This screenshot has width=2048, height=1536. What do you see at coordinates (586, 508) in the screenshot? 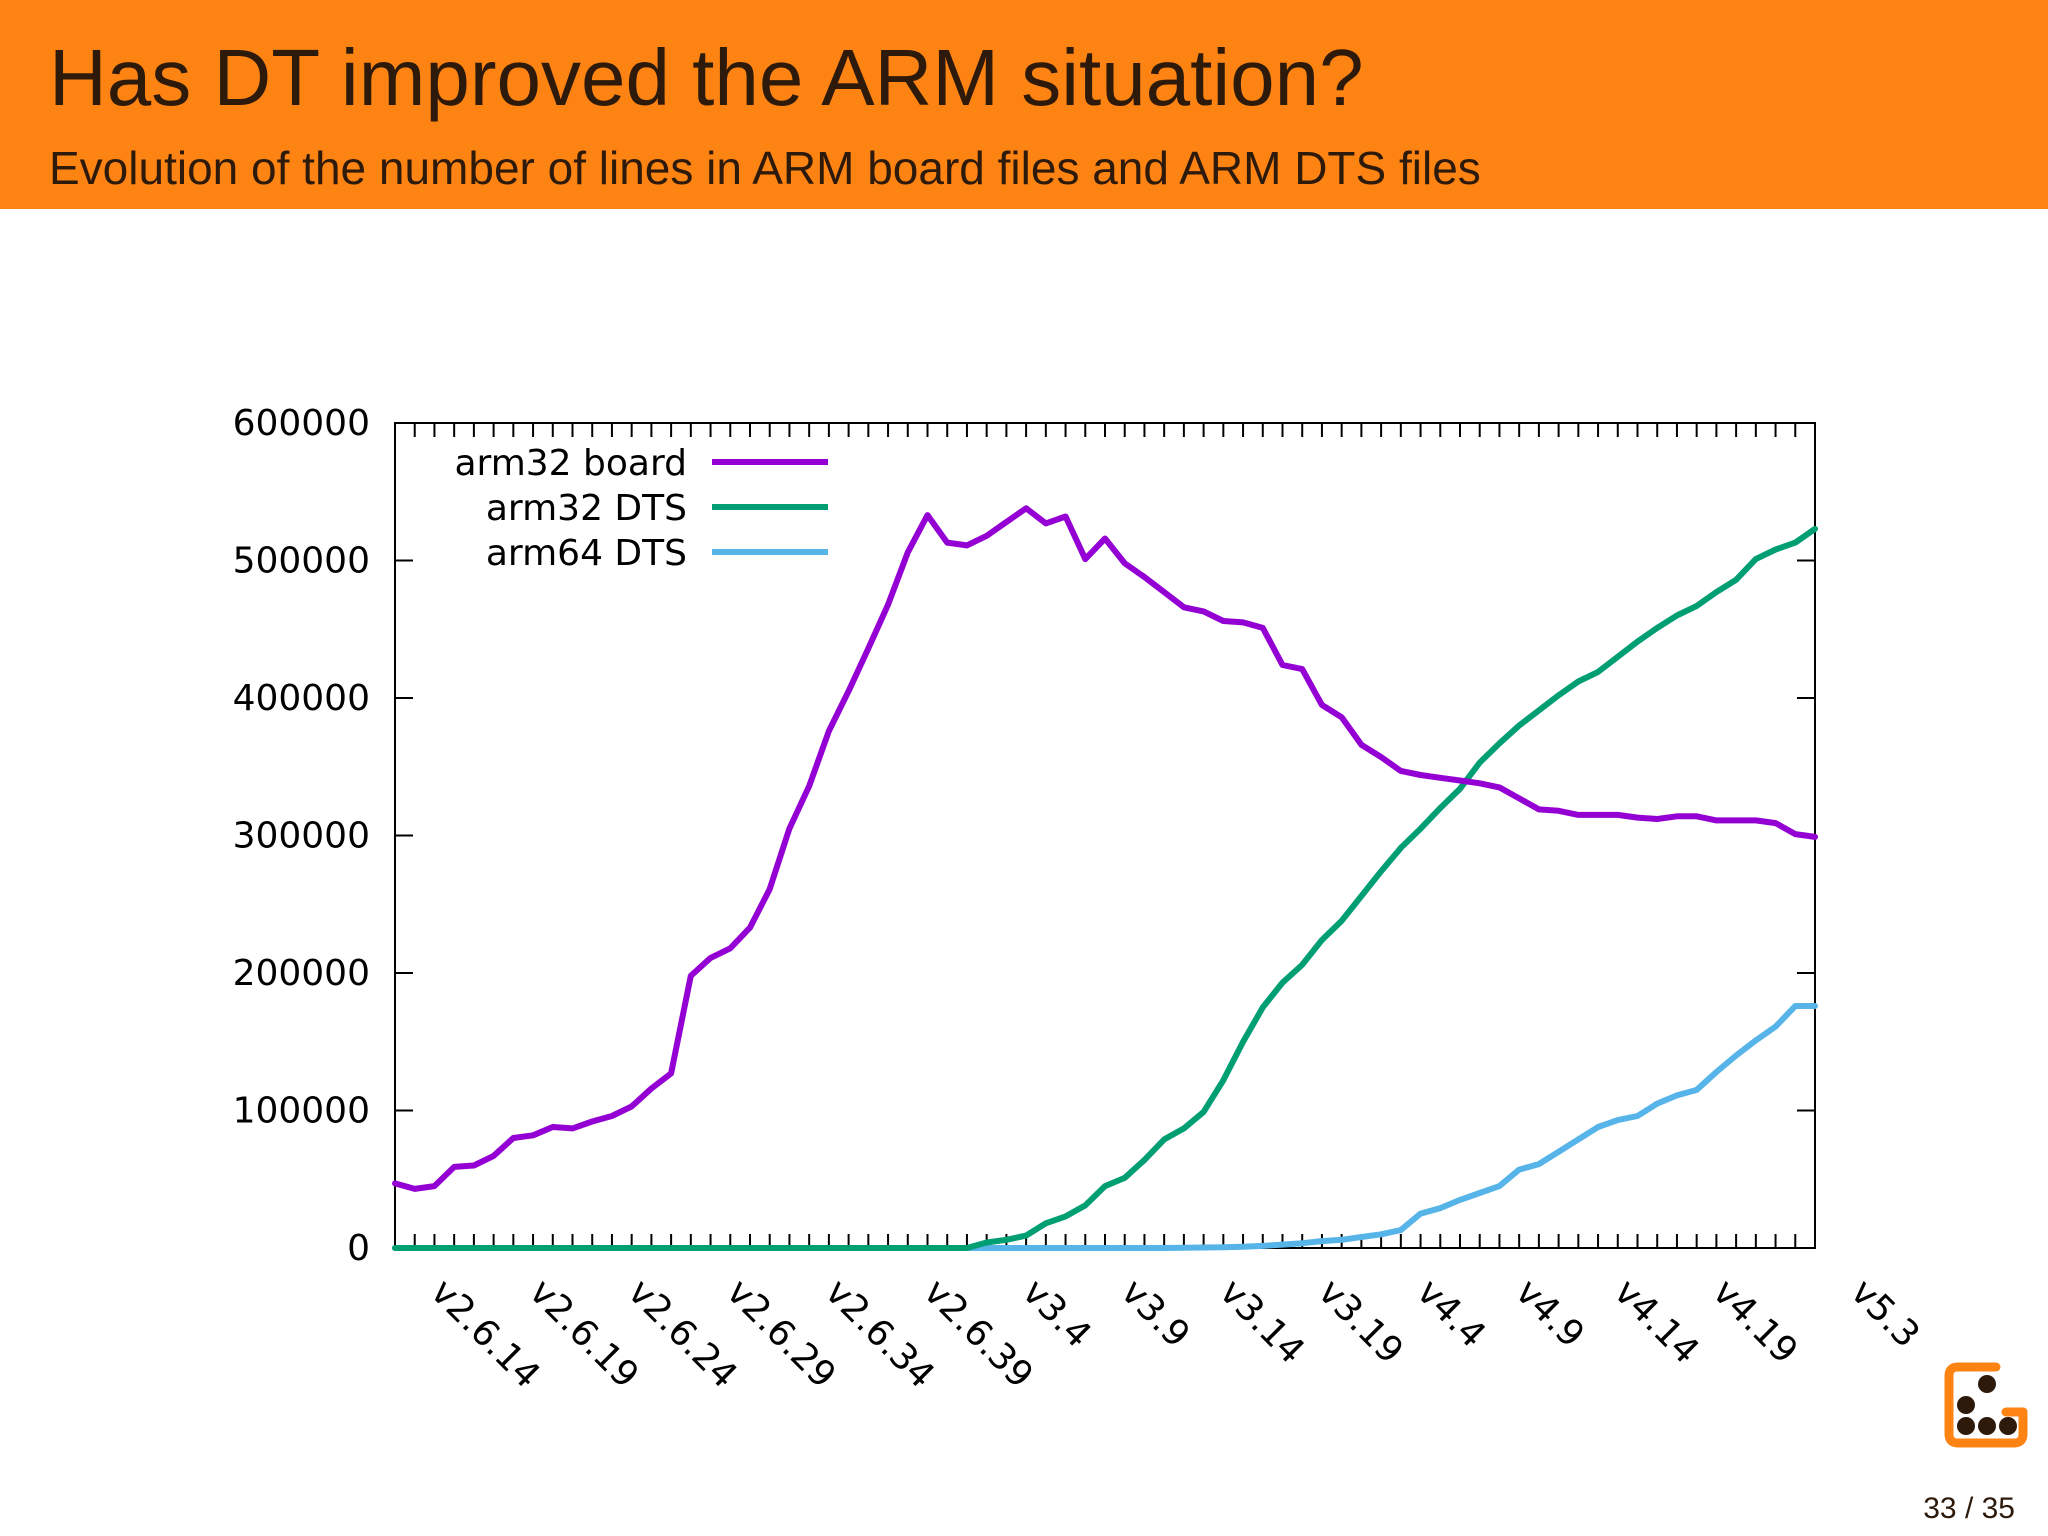
I see `legend-label: arm32 DTS` at bounding box center [586, 508].